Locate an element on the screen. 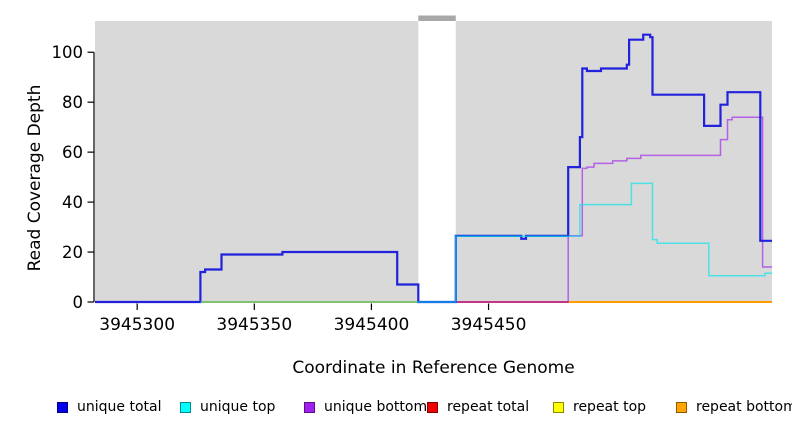  gap-cap-bar is located at coordinates (437, 18).